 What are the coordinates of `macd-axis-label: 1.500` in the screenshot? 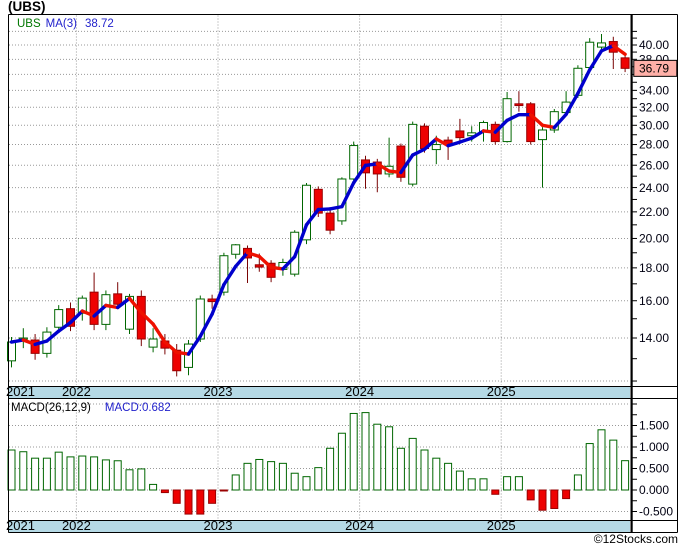 It's located at (654, 426).